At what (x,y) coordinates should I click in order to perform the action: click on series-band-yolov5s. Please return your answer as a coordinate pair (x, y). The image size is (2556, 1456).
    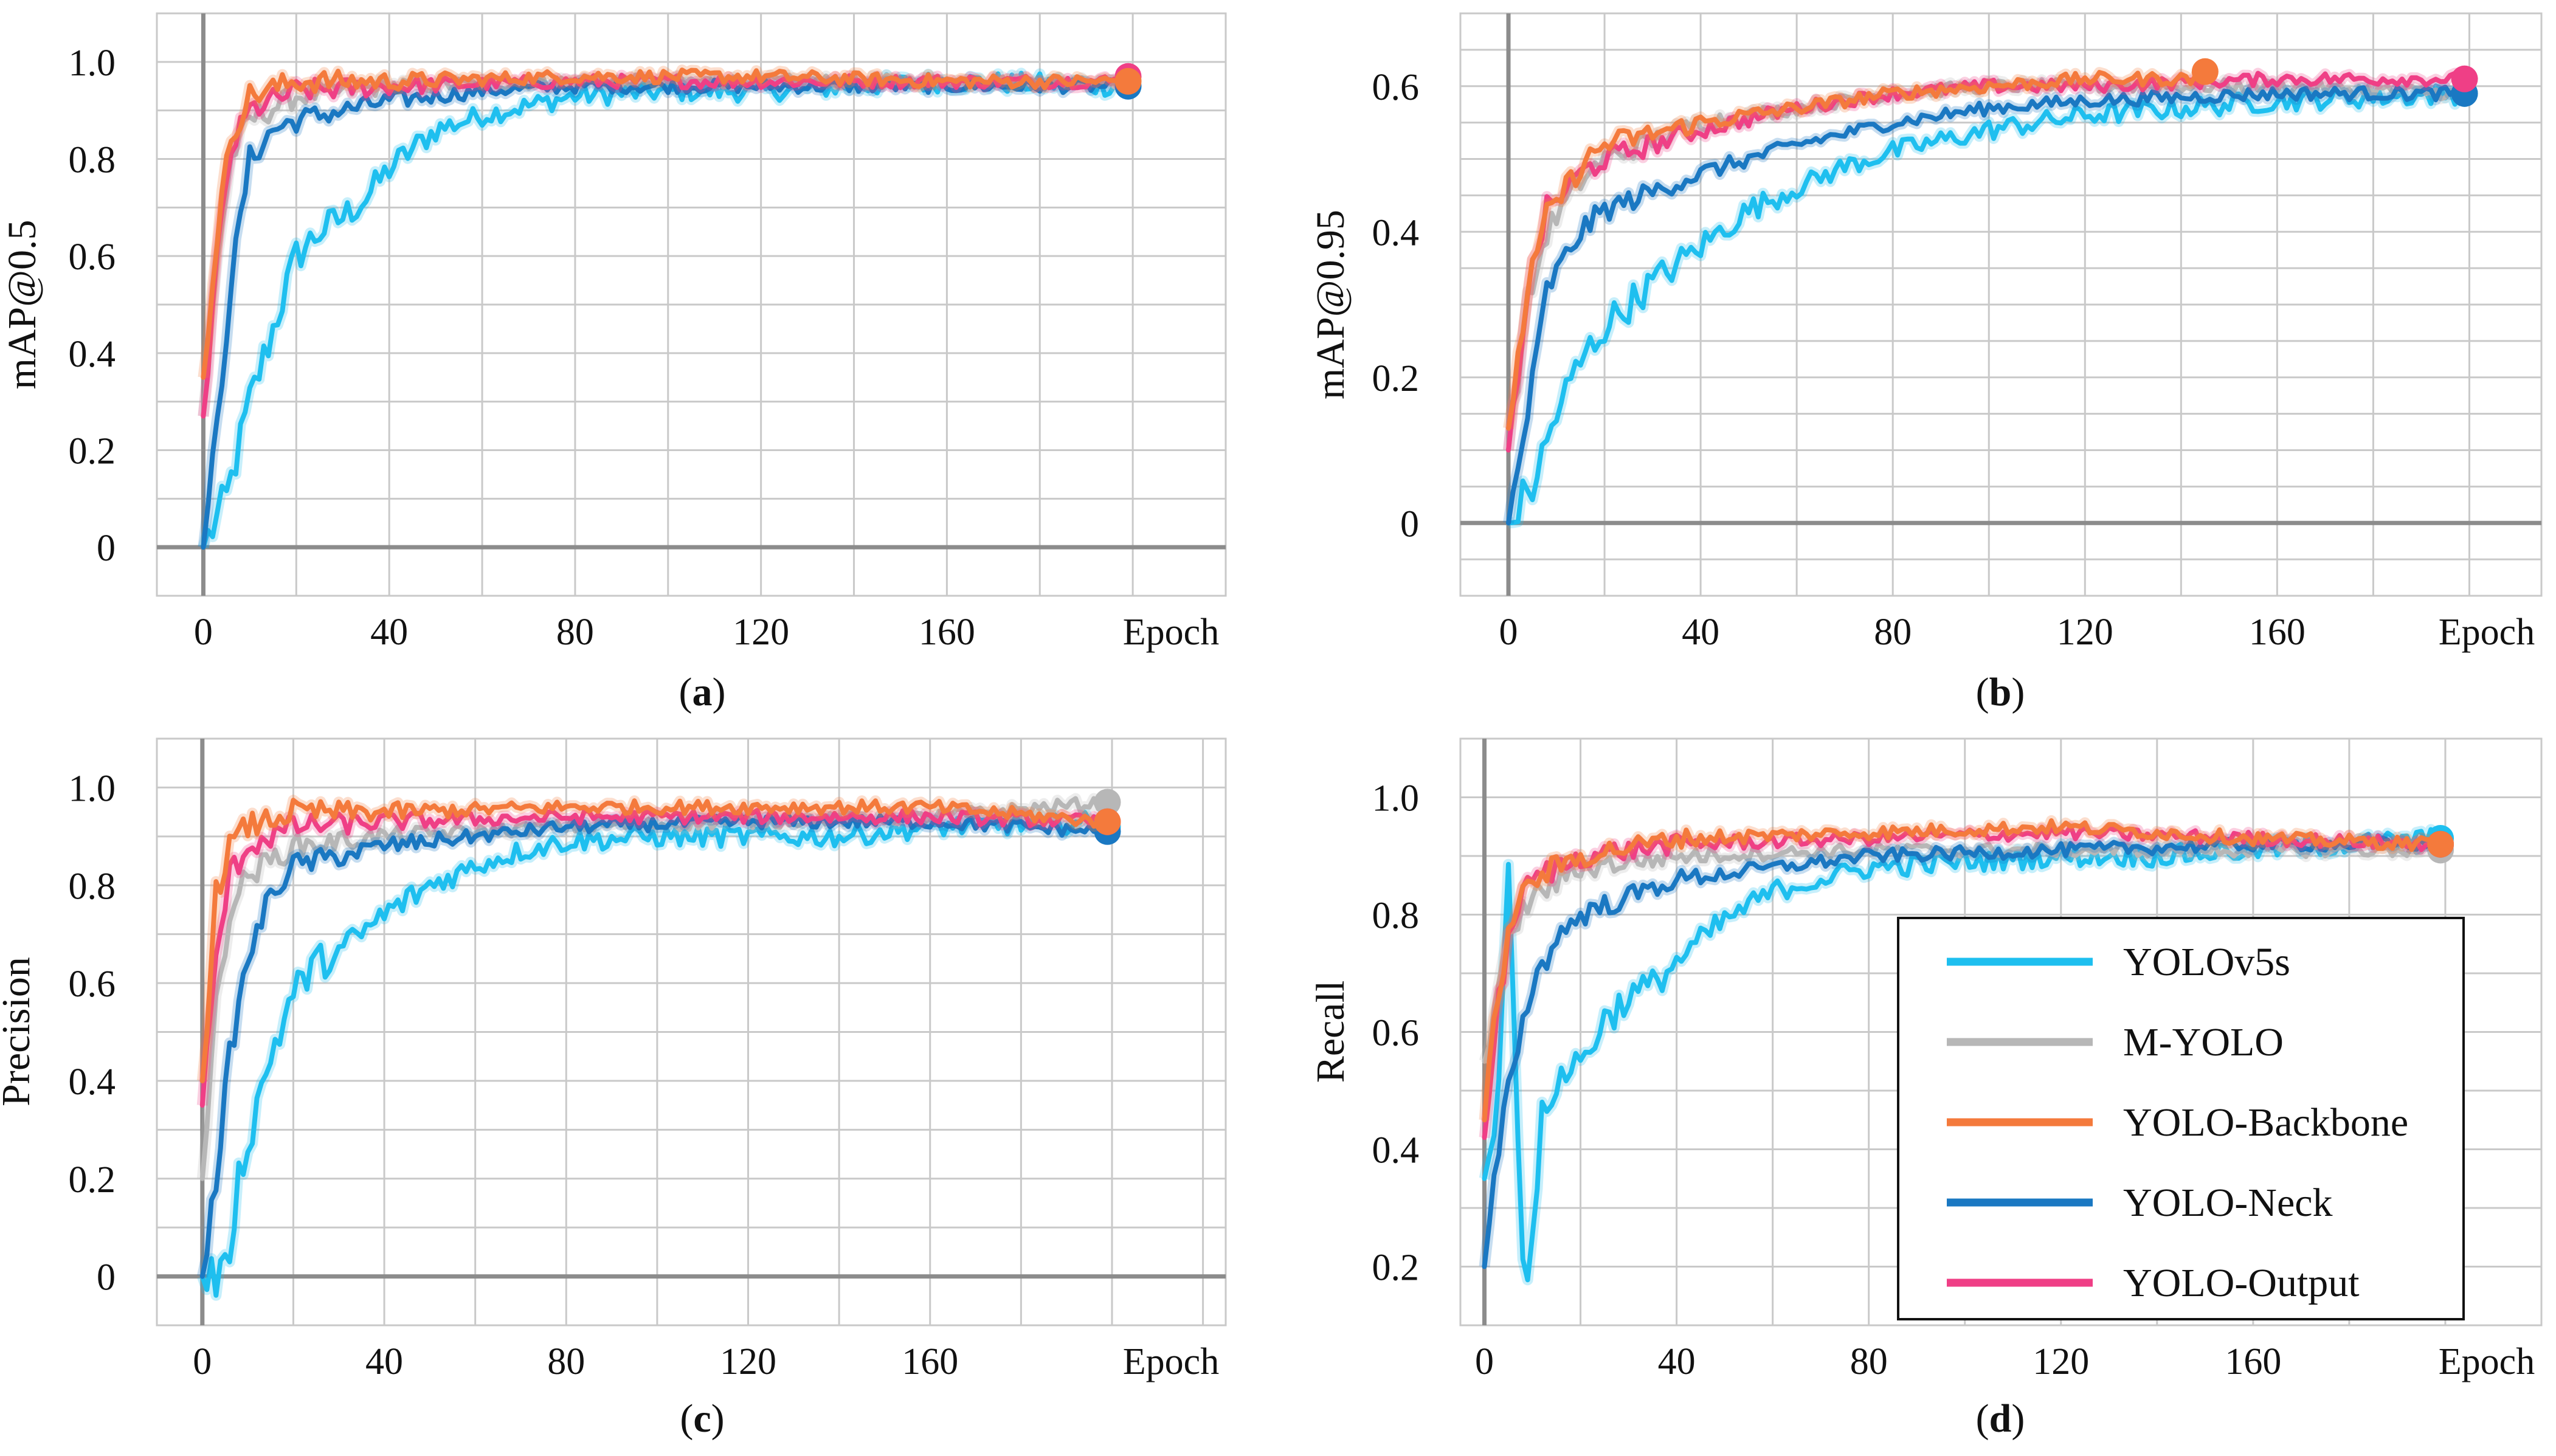
    Looking at the image, I should click on (665, 308).